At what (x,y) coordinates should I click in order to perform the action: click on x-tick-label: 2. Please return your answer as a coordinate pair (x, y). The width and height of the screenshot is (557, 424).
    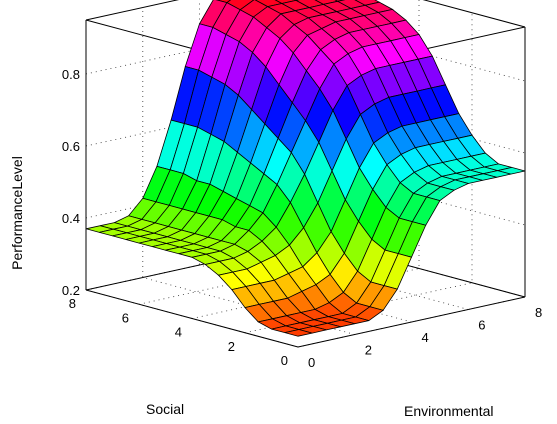
    Looking at the image, I should click on (368, 350).